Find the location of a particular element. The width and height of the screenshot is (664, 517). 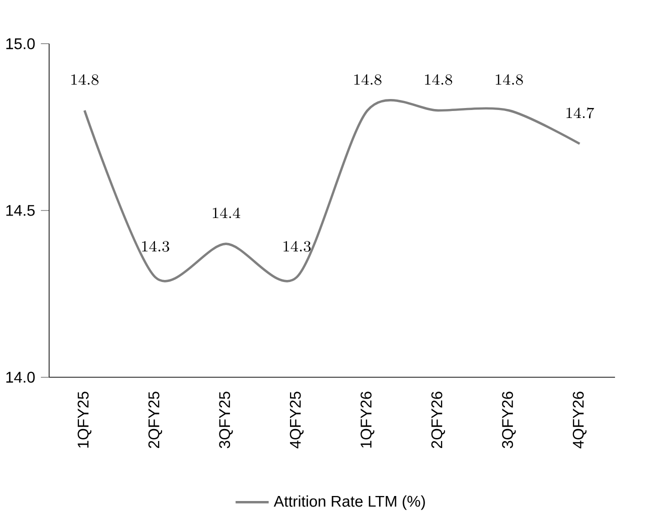

x-tick-label: 4QFY25 is located at coordinates (297, 420).